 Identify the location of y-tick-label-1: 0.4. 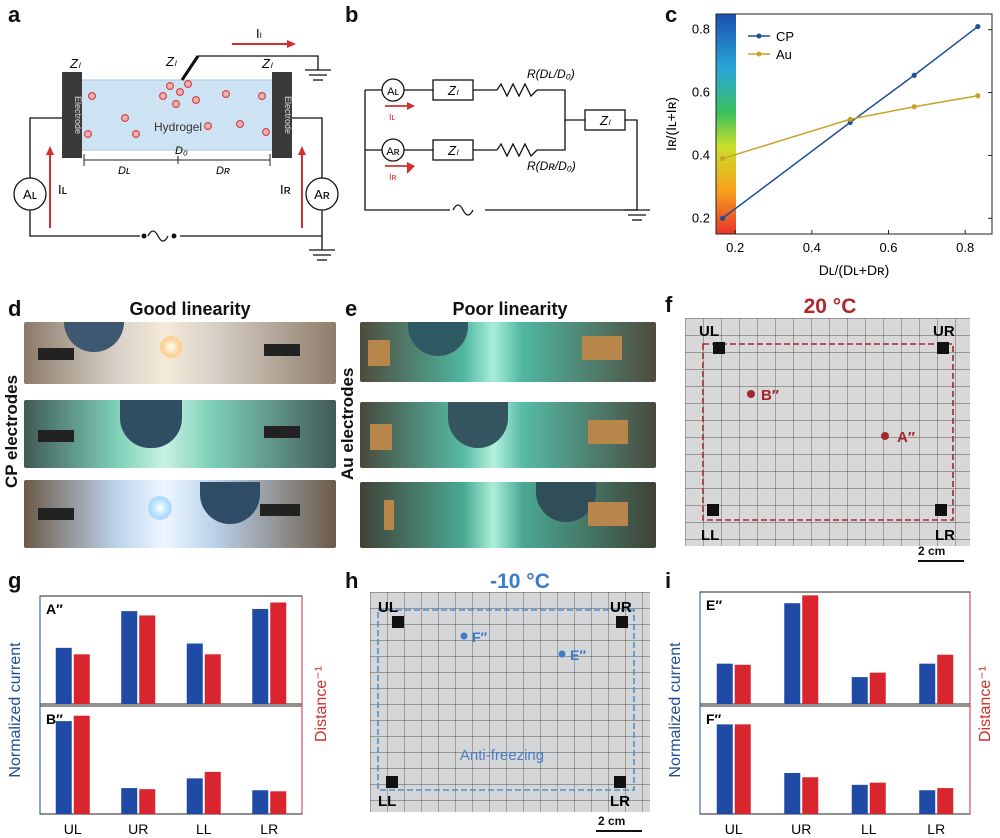
(701, 154).